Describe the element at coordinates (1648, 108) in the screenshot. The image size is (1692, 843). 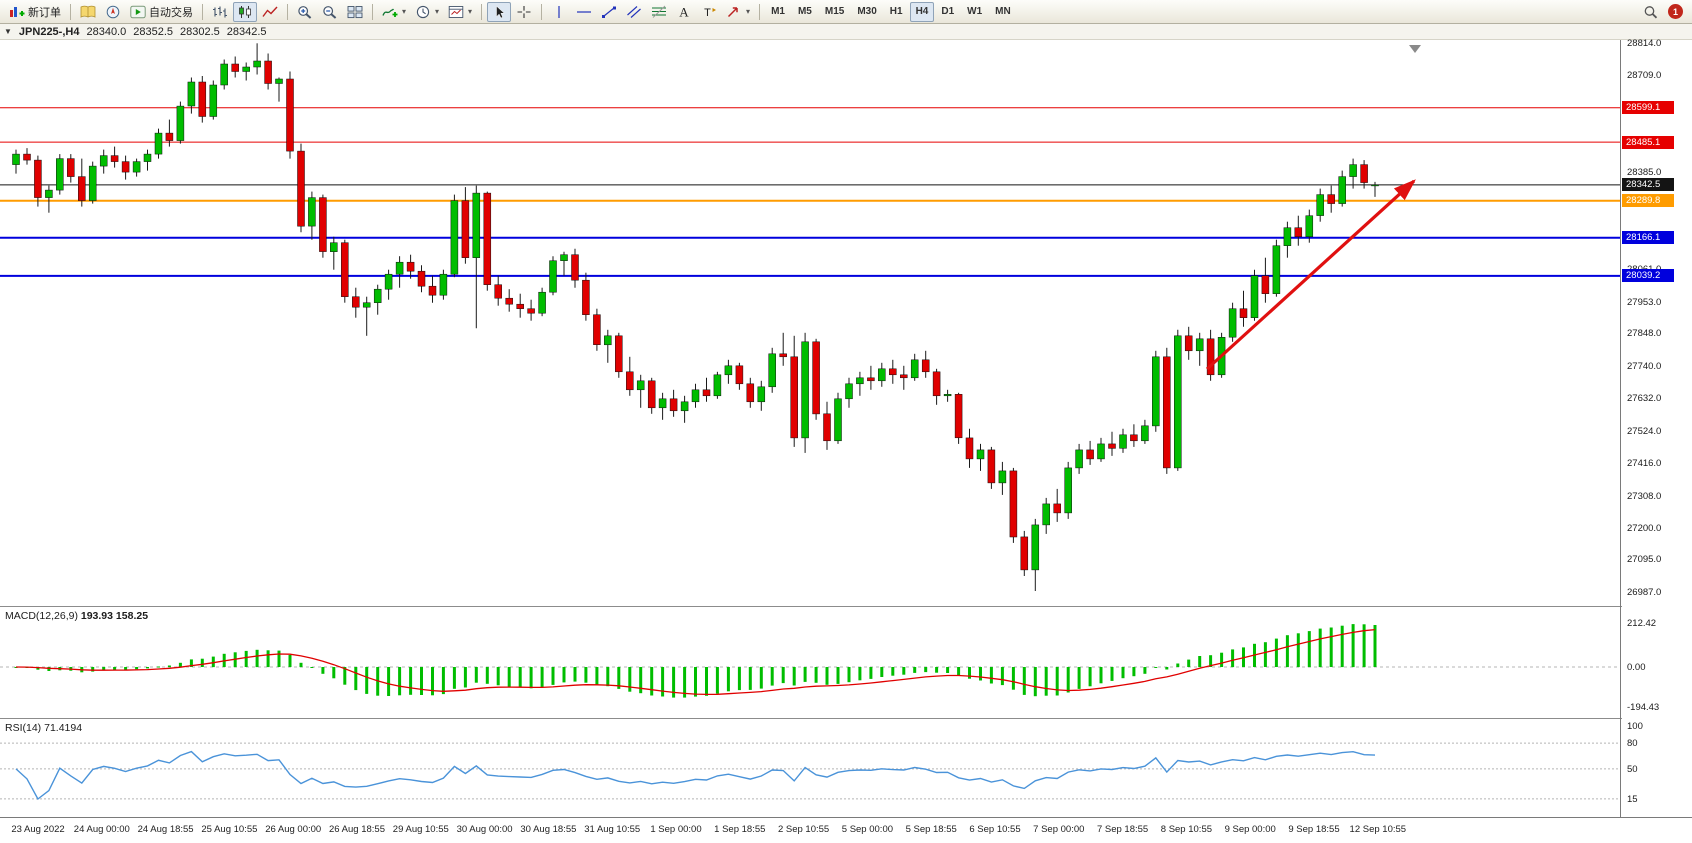
I see `price-tag: 28599.1` at that location.